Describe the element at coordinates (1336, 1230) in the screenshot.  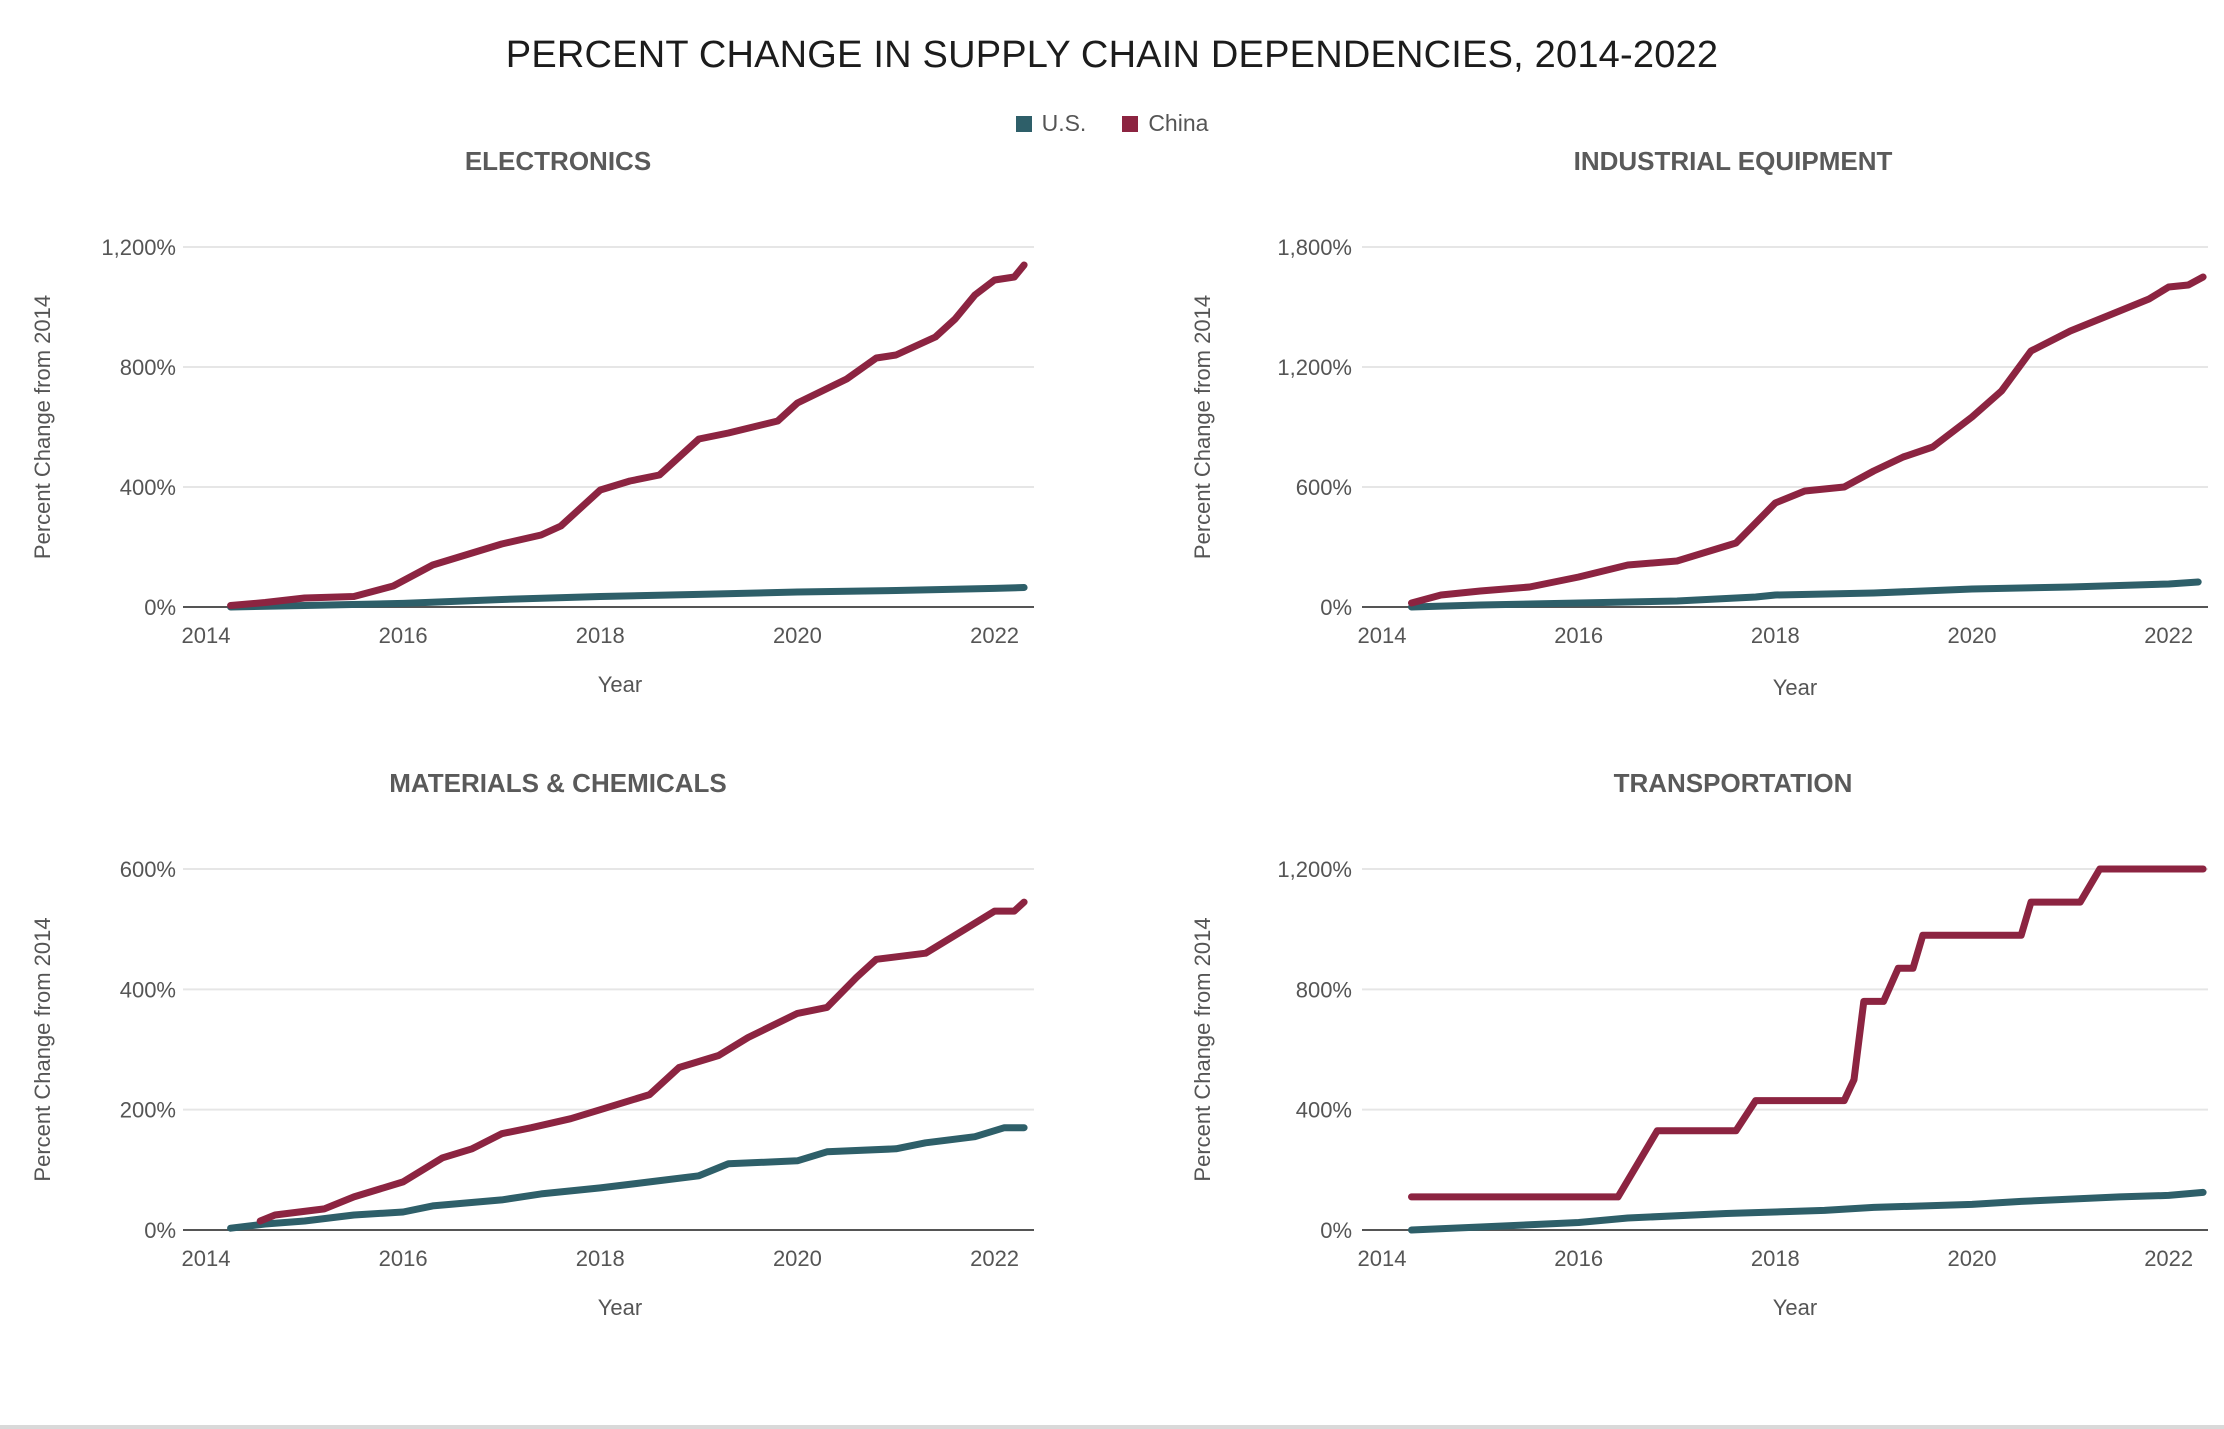
I see `y-tick-label-transportation: 0%` at that location.